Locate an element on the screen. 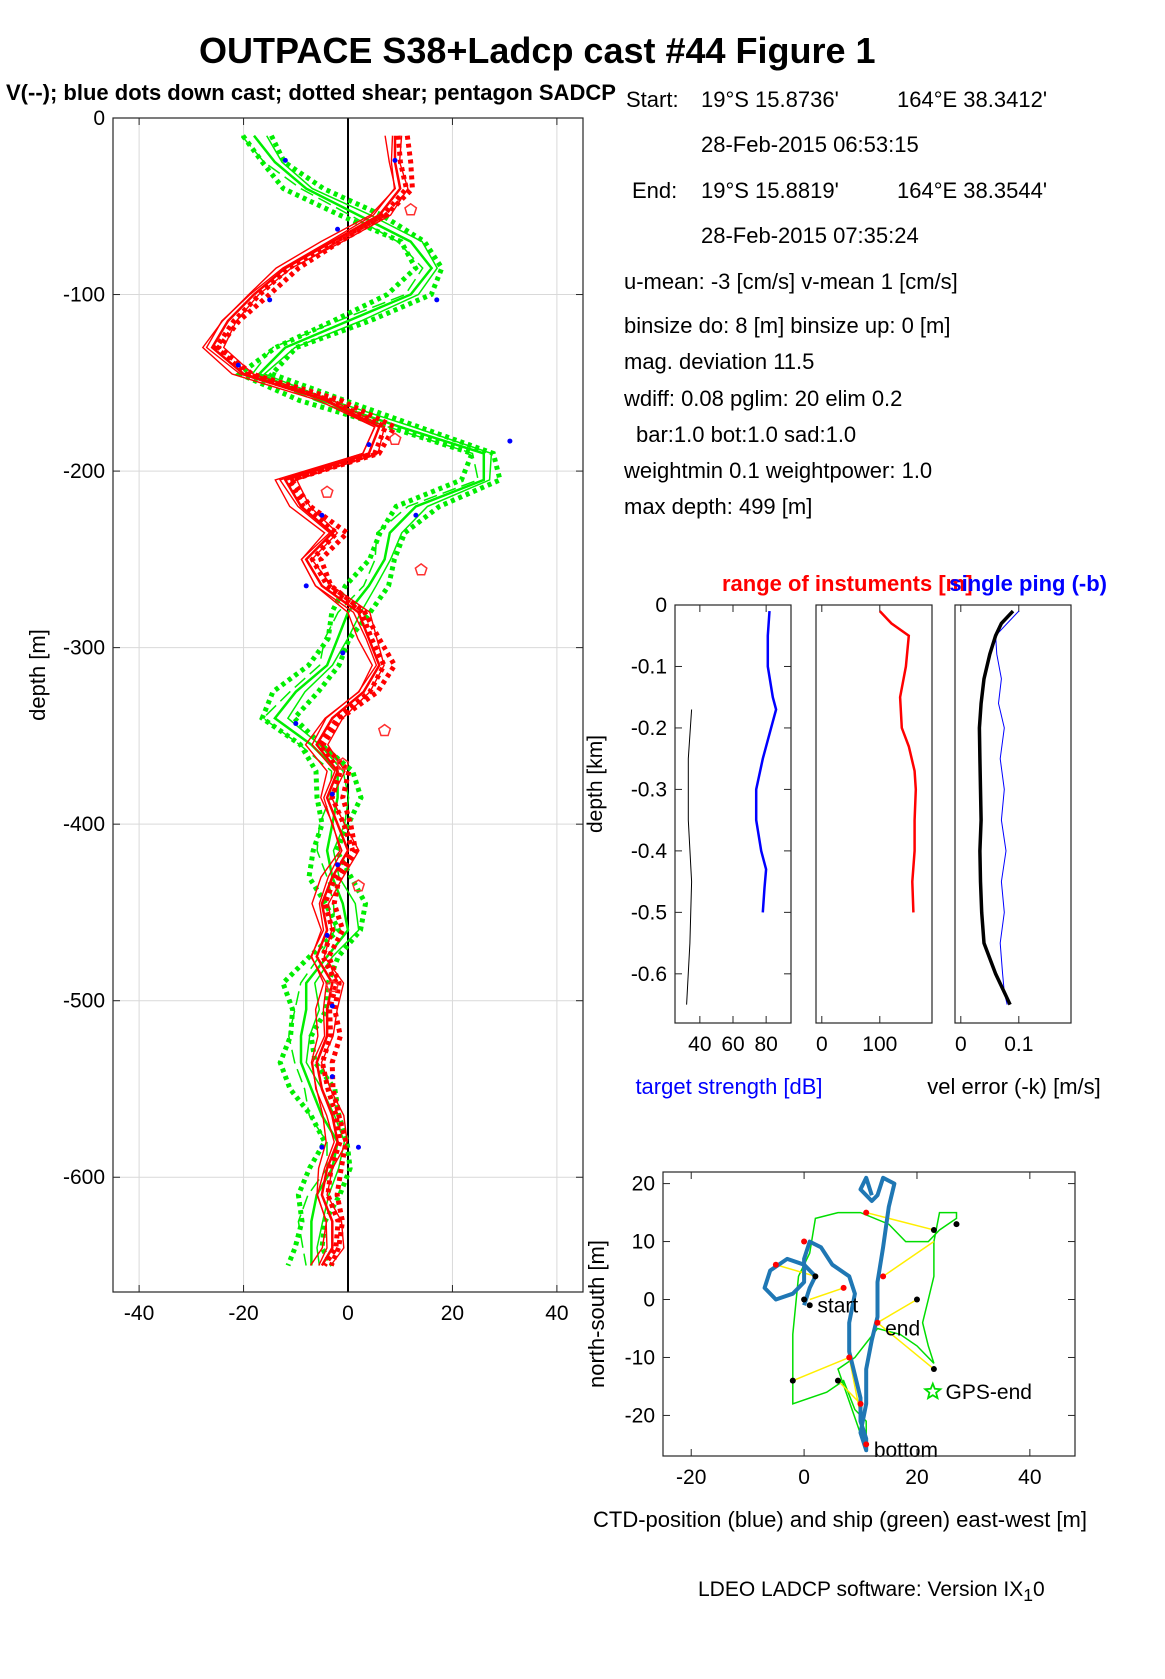  y-tick-label: -0.3 is located at coordinates (649, 789).